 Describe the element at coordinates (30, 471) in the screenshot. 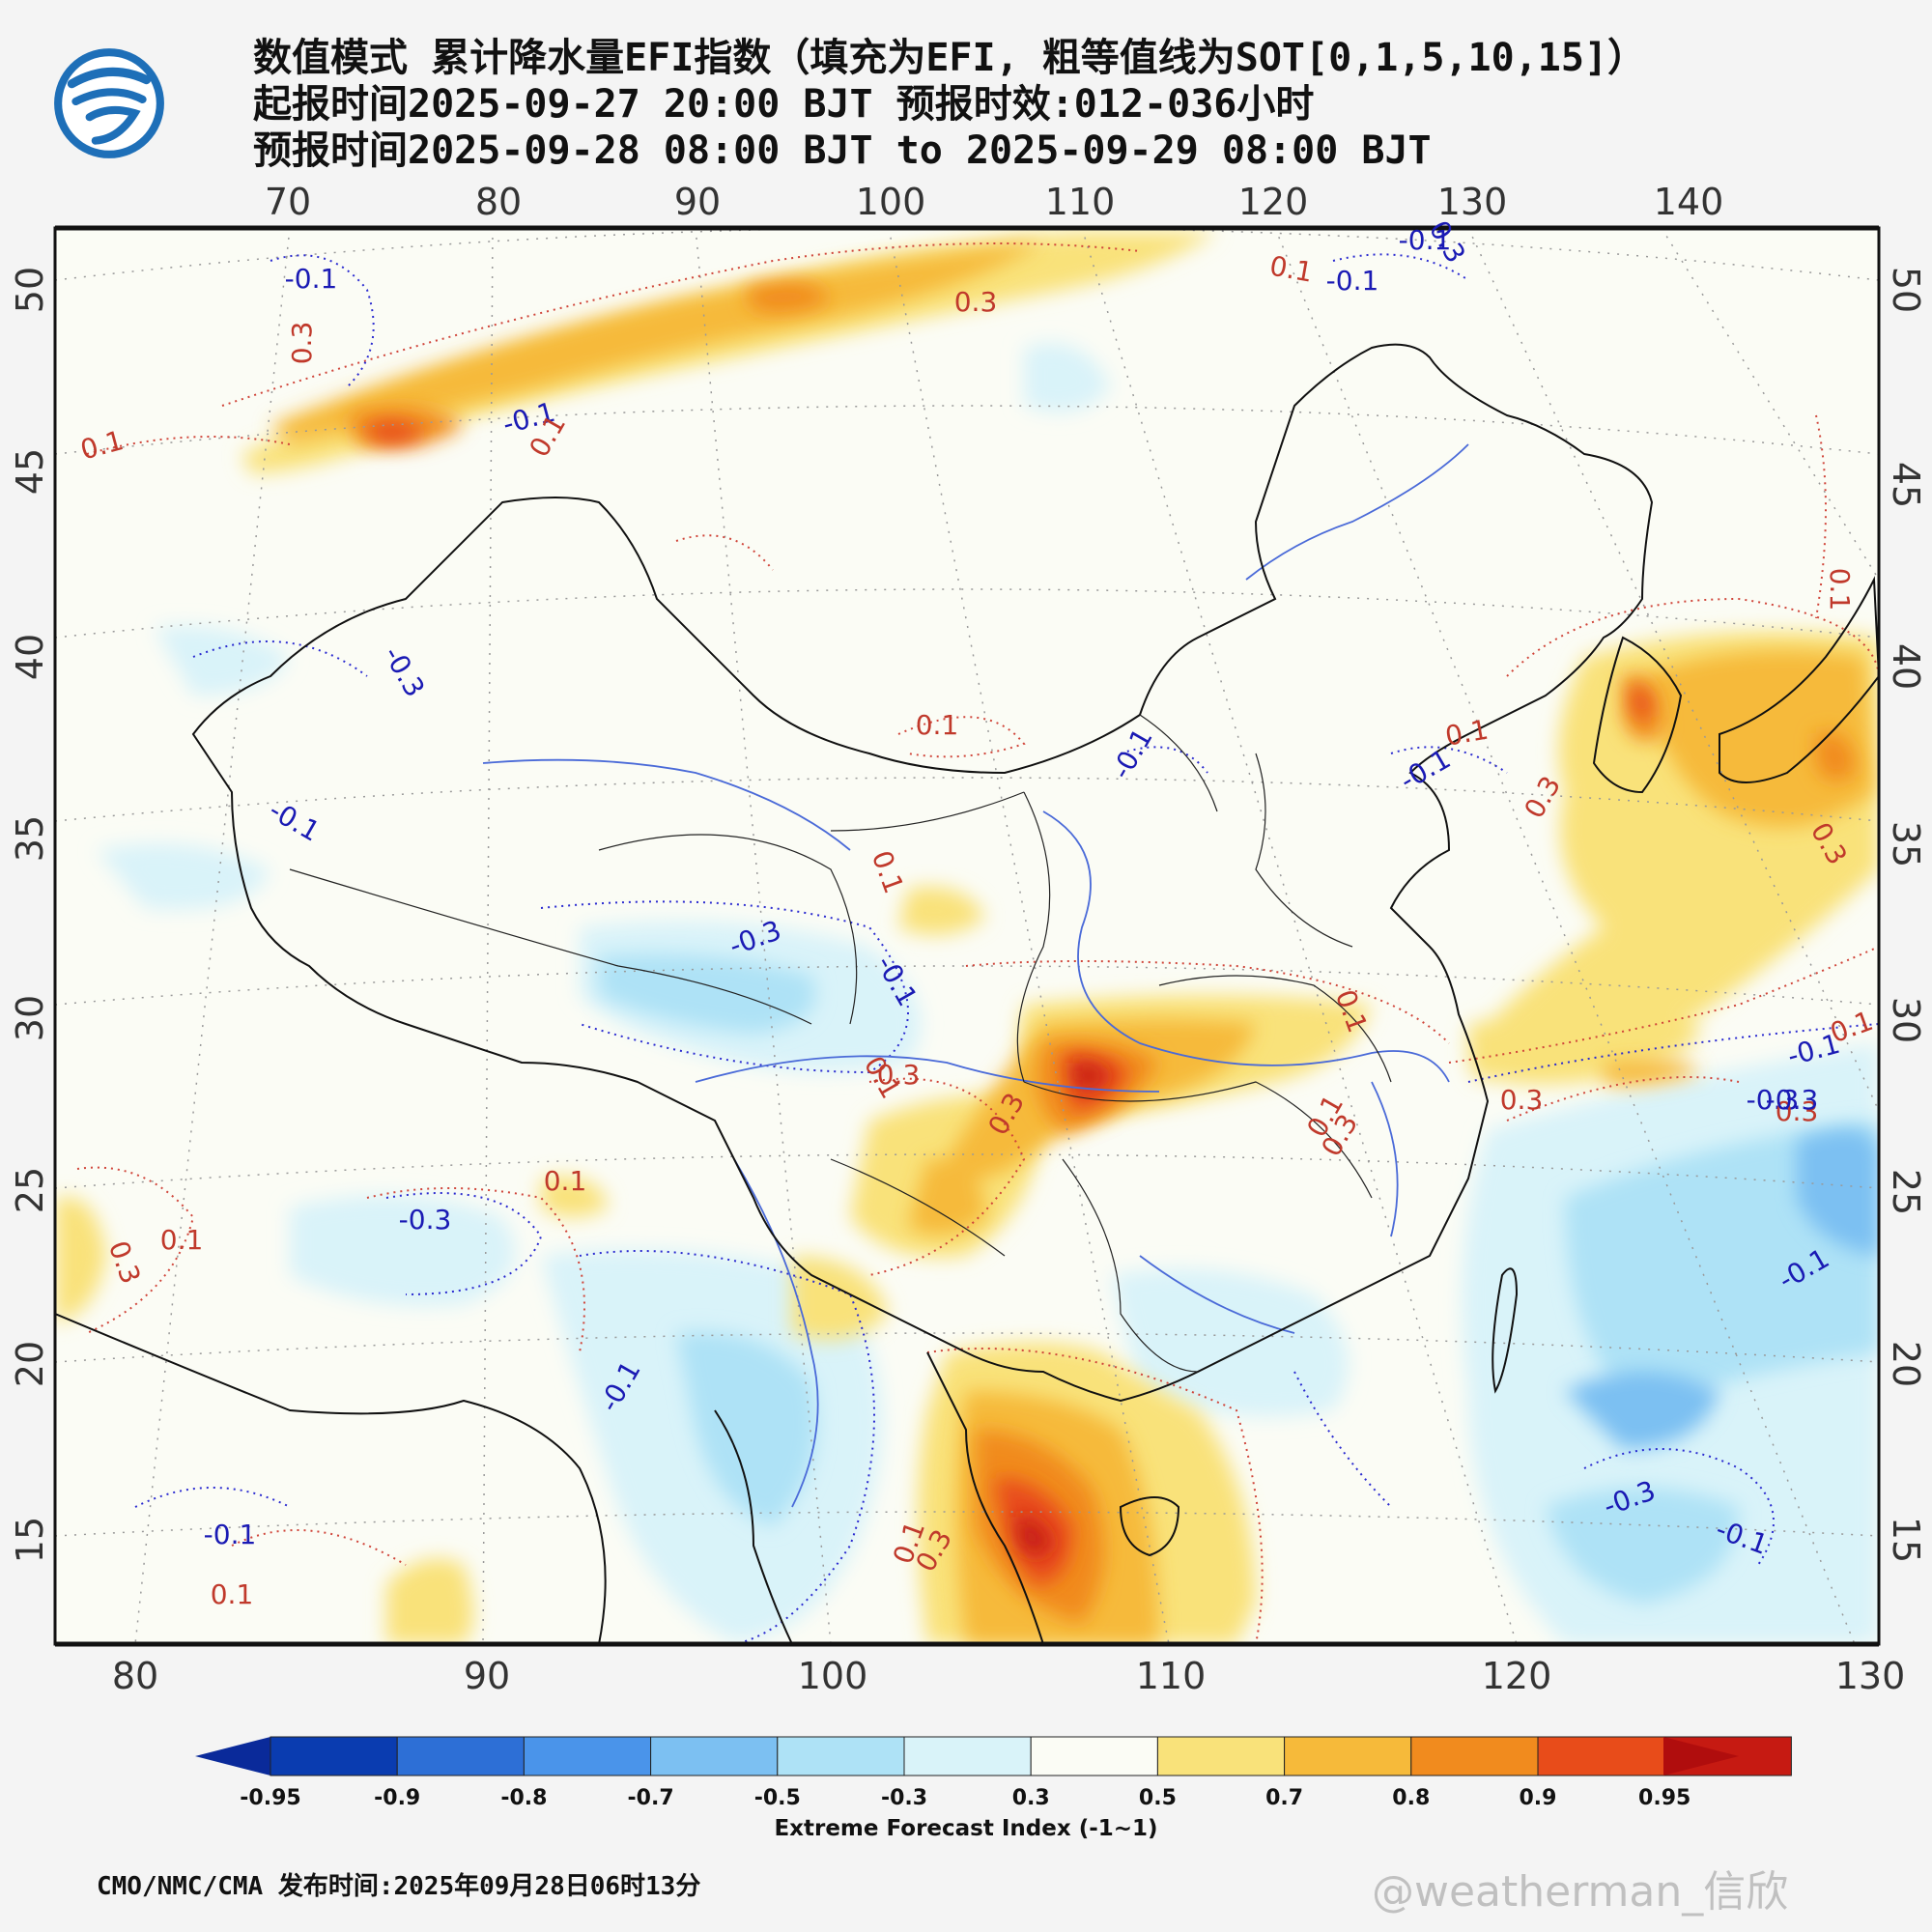

I see `left-lat-tick: 45` at that location.